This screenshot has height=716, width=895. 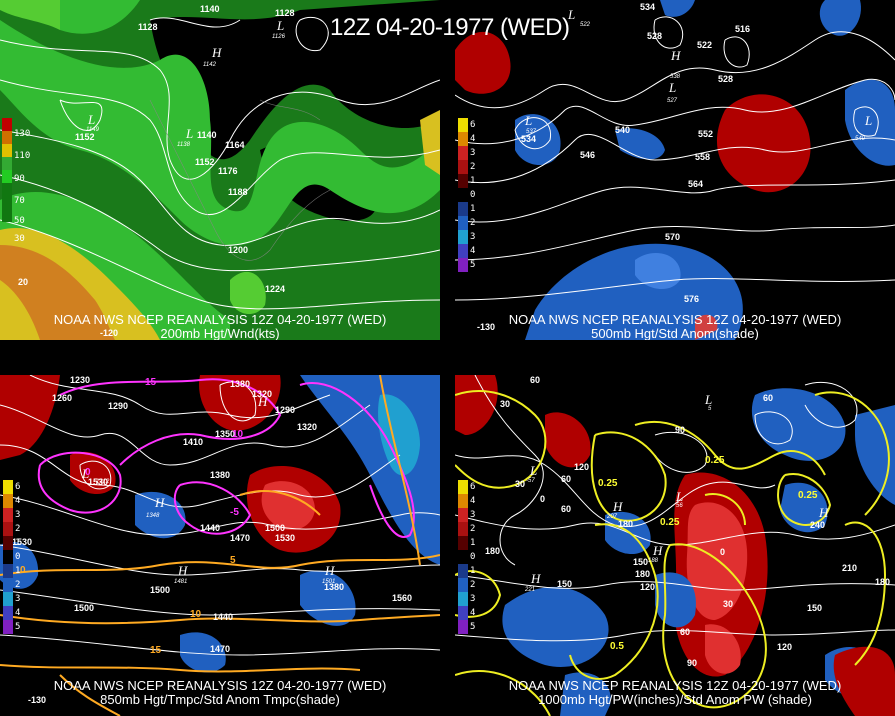 I want to click on pw-label: 0.5, so click(x=617, y=646).